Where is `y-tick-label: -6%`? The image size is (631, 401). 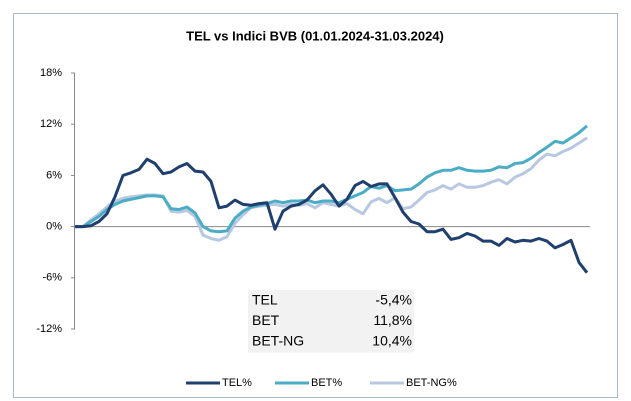 y-tick-label: -6% is located at coordinates (52, 278).